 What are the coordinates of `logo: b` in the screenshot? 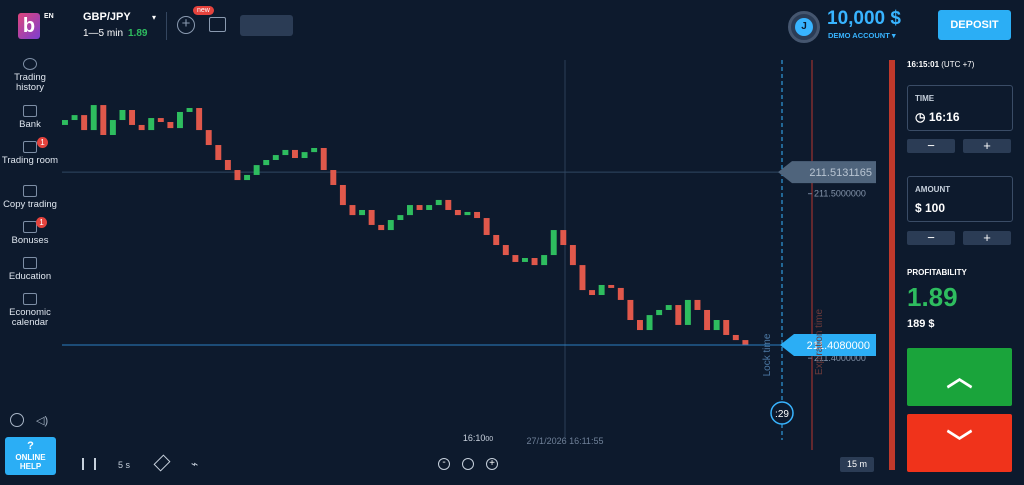 It's located at (29, 26).